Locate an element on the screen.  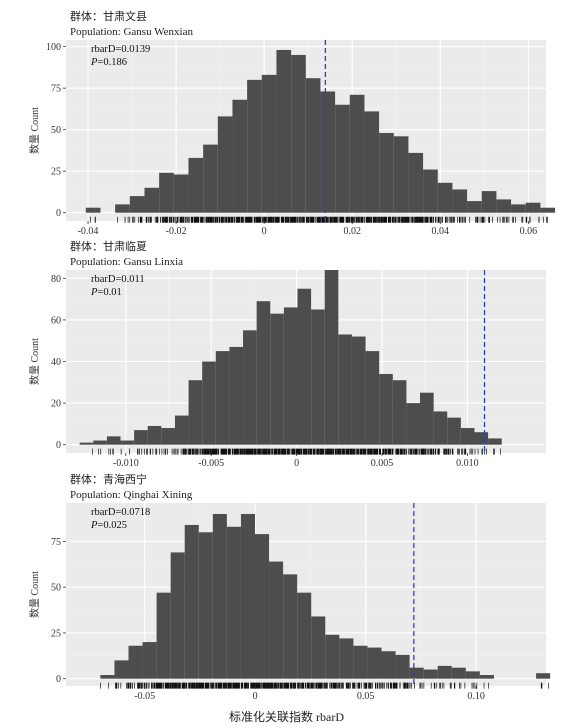
stat-annotation: rbarD=0.0718 is located at coordinates (120, 512).